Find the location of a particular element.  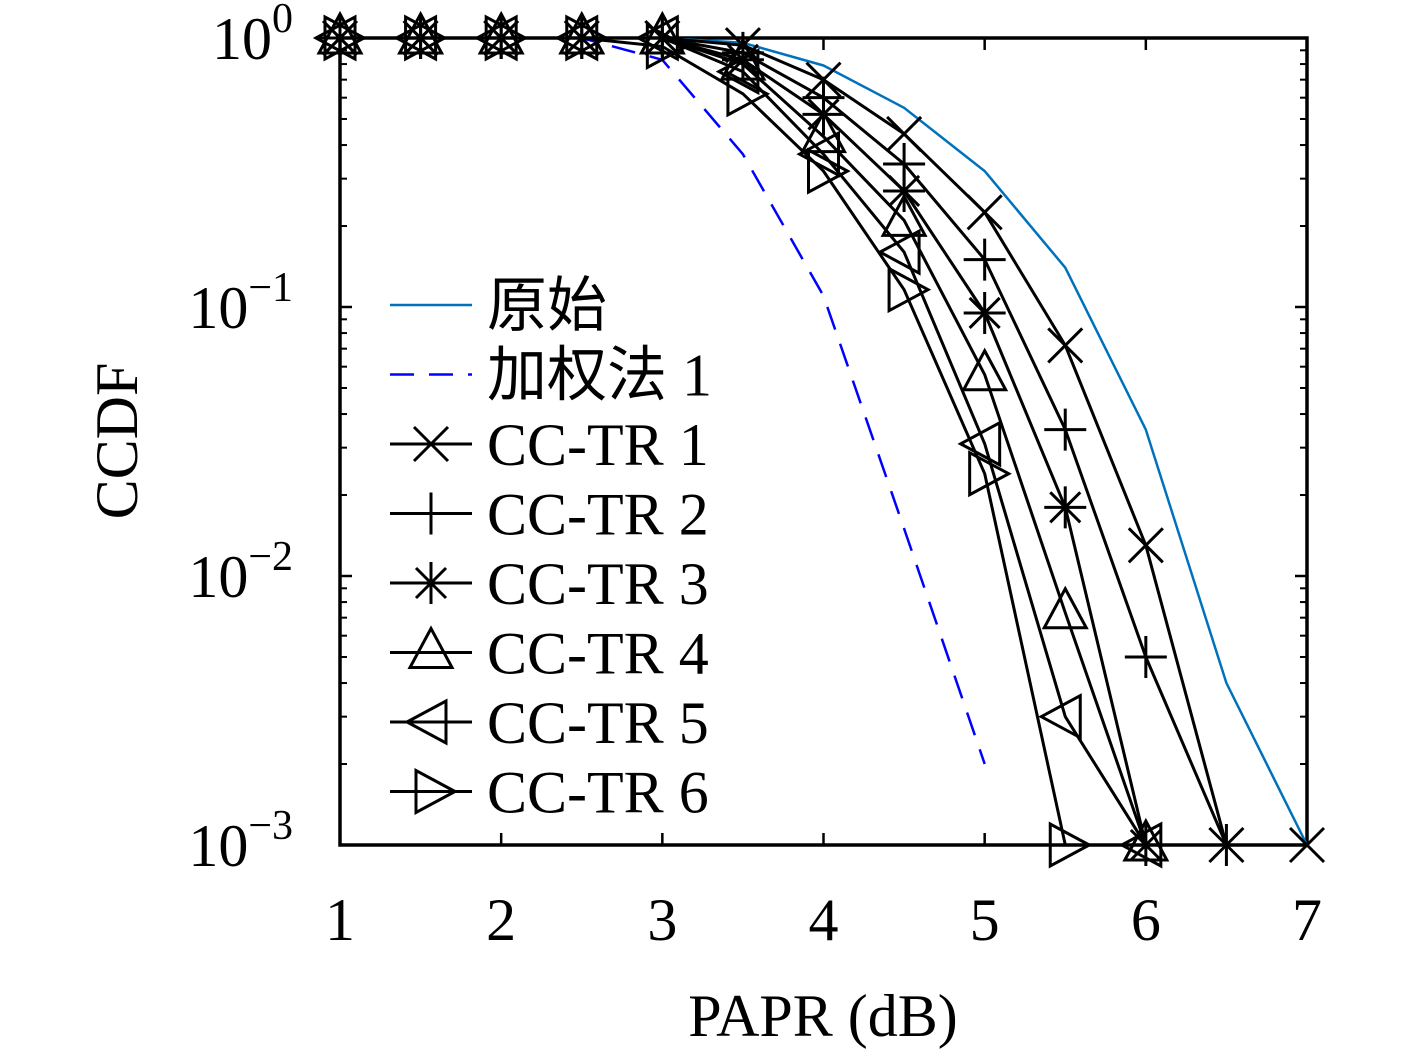

x-tick-label: 1 is located at coordinates (340, 920).